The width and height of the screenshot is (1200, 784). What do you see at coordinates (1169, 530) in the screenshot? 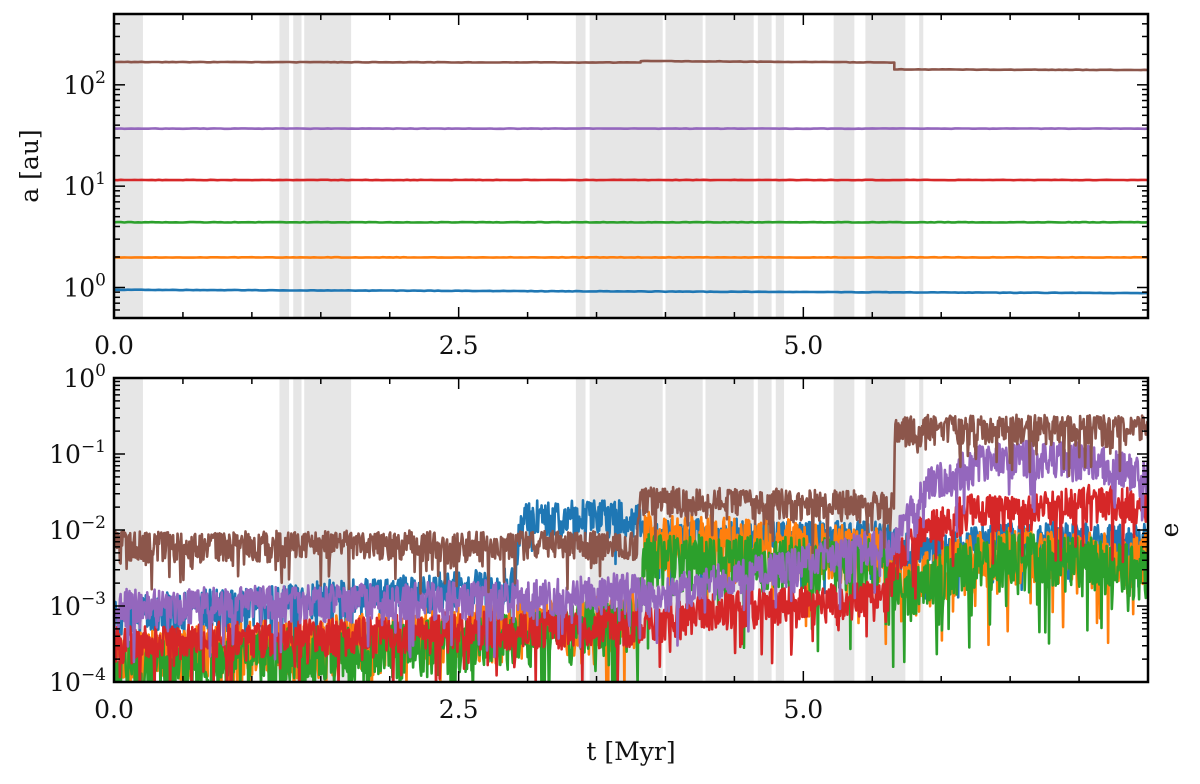
I see `y-axis-label: e` at bounding box center [1169, 530].